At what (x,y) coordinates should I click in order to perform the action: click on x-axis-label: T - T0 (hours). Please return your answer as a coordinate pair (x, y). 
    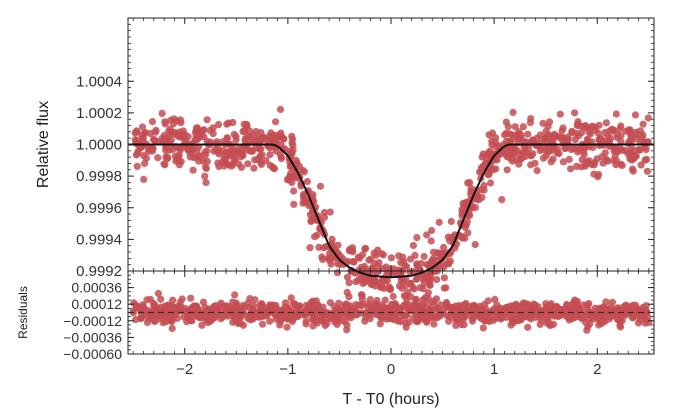
    Looking at the image, I should click on (390, 399).